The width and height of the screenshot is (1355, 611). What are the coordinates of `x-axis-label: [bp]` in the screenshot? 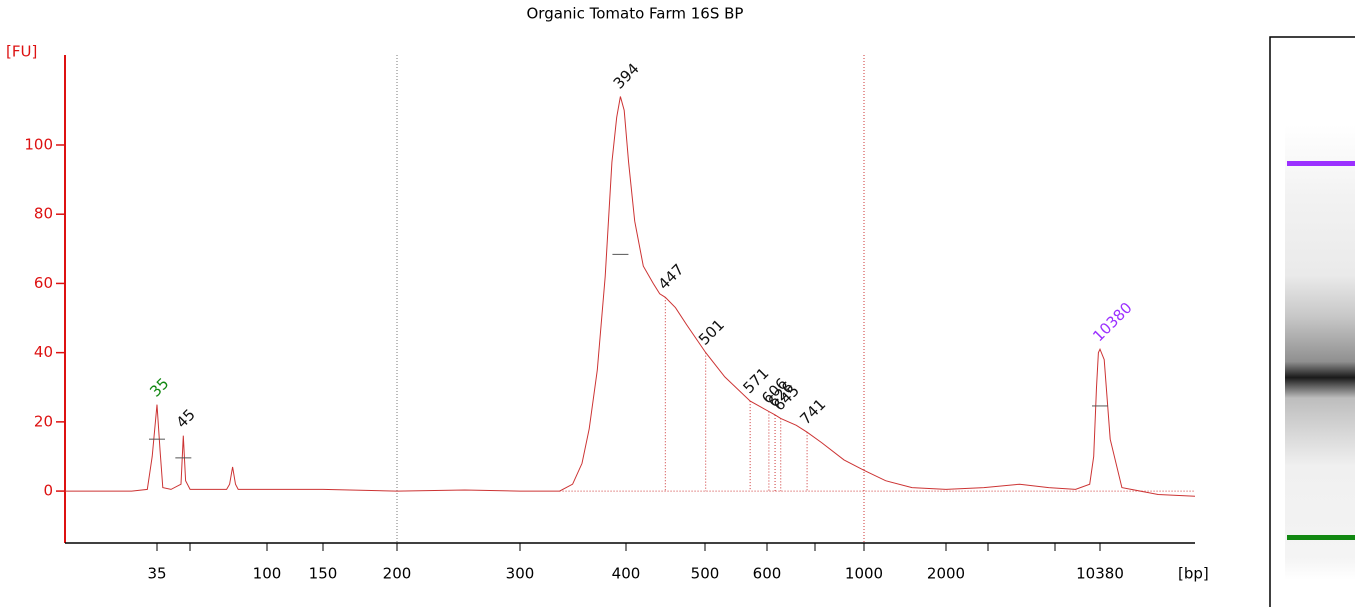 It's located at (1193, 574).